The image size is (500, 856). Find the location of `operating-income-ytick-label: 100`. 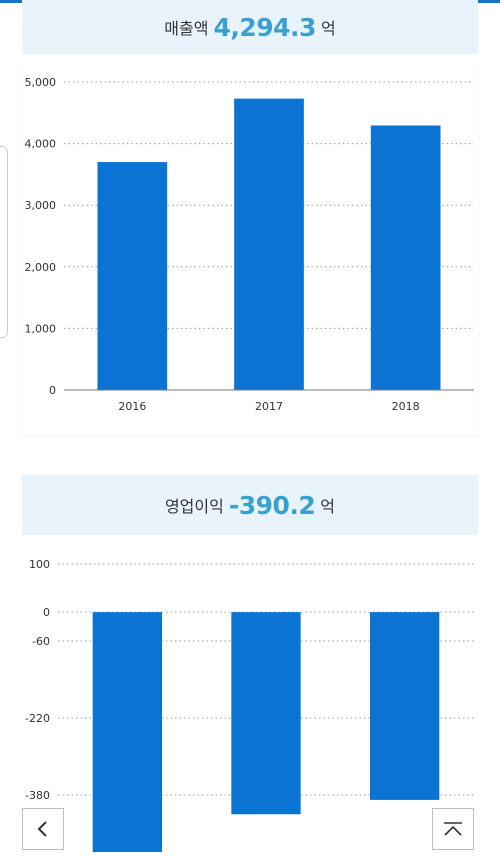

operating-income-ytick-label: 100 is located at coordinates (39, 564).